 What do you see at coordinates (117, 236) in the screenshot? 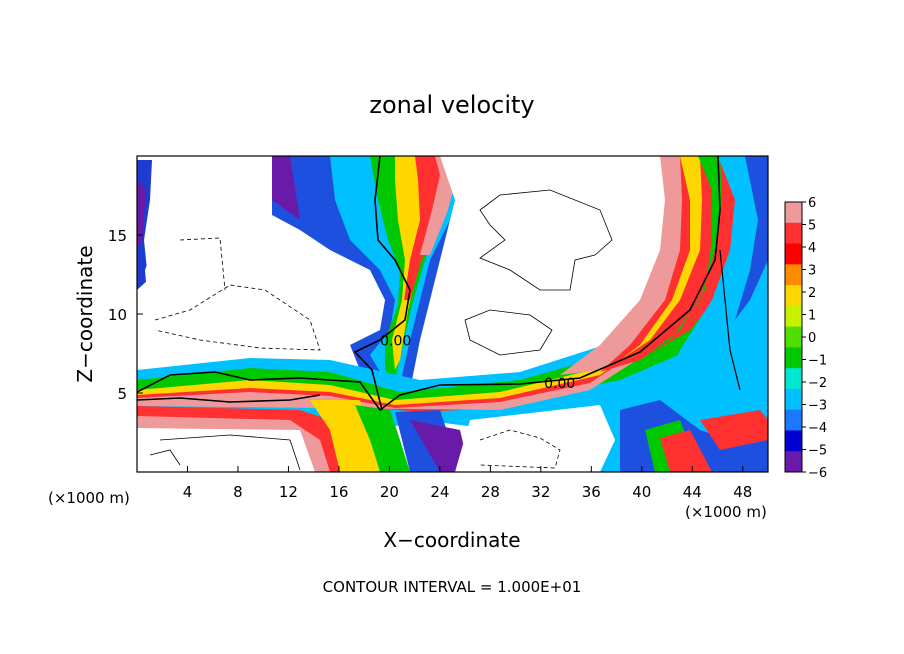
I see `y-tick-label: 15` at bounding box center [117, 236].